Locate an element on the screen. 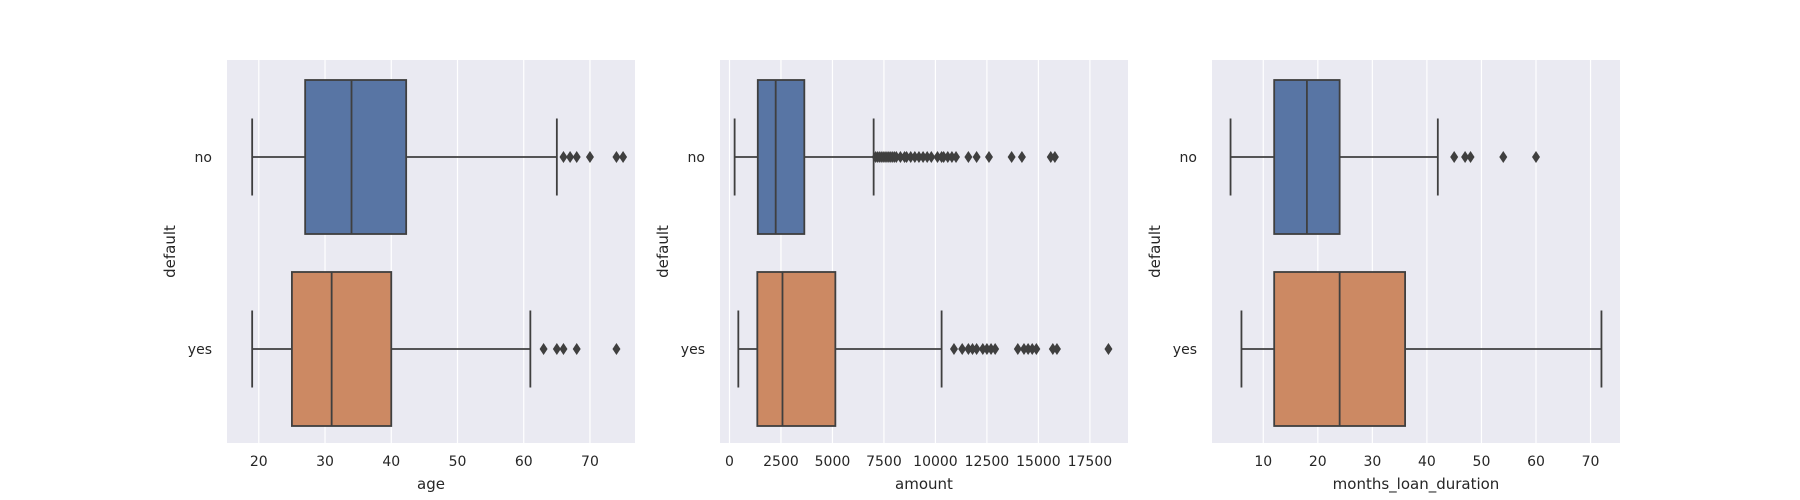  x-tick-label: 2500 is located at coordinates (781, 462).